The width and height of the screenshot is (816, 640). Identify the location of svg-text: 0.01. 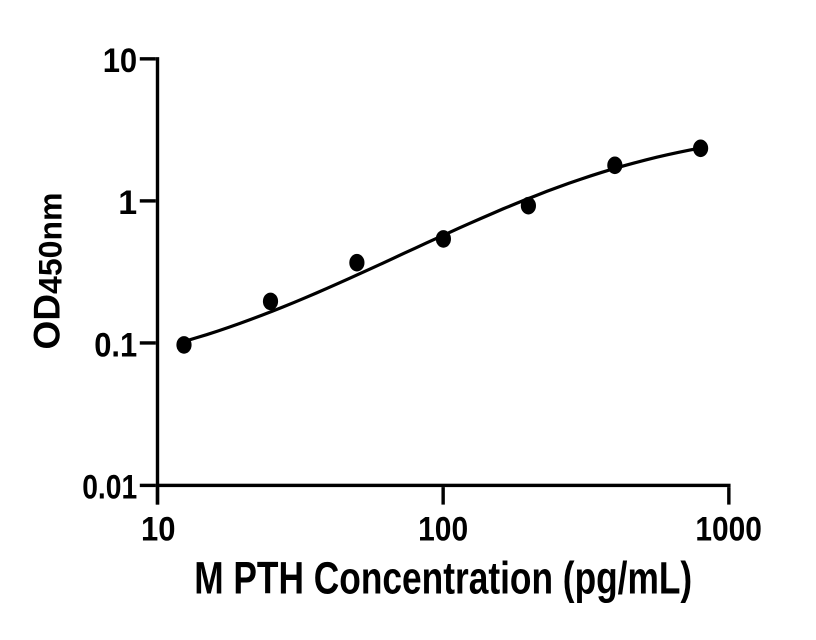
(109, 487).